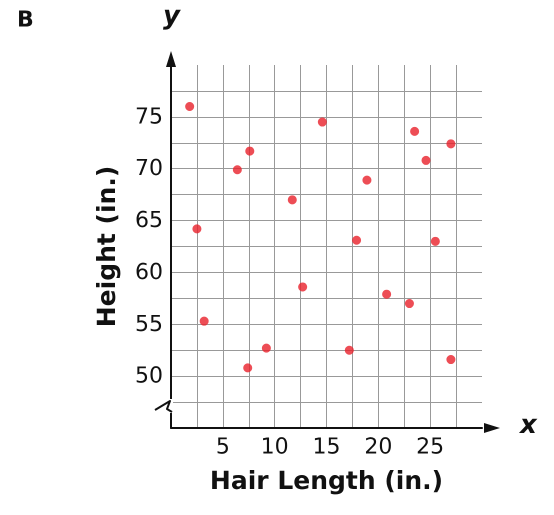  What do you see at coordinates (149, 324) in the screenshot?
I see `y-tick-label: 55` at bounding box center [149, 324].